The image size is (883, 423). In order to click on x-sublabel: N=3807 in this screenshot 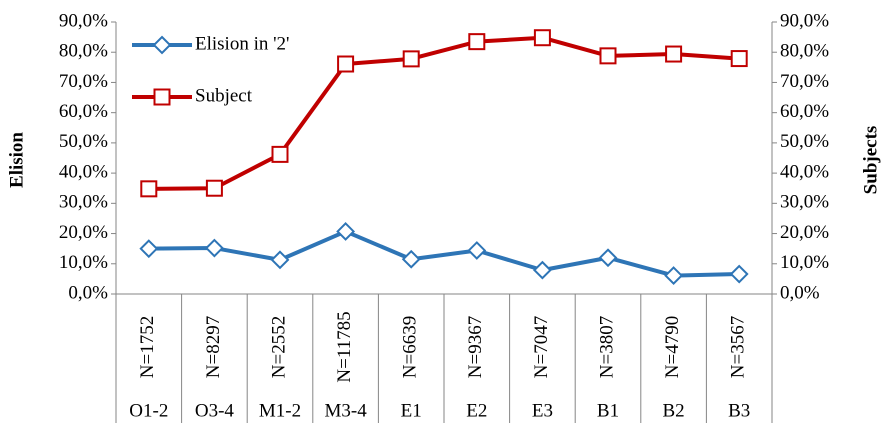, I will do `click(606, 347)`.